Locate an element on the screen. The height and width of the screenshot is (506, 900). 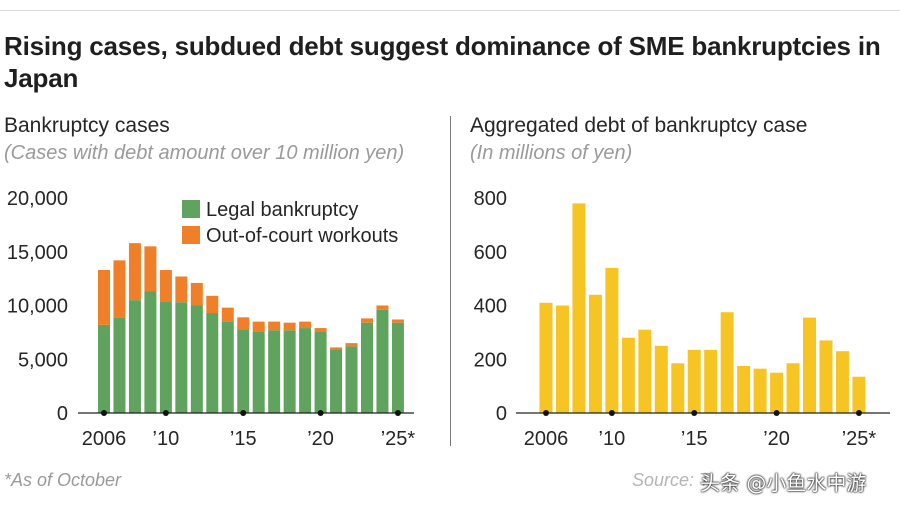
right-bar-2006 is located at coordinates (546, 357).